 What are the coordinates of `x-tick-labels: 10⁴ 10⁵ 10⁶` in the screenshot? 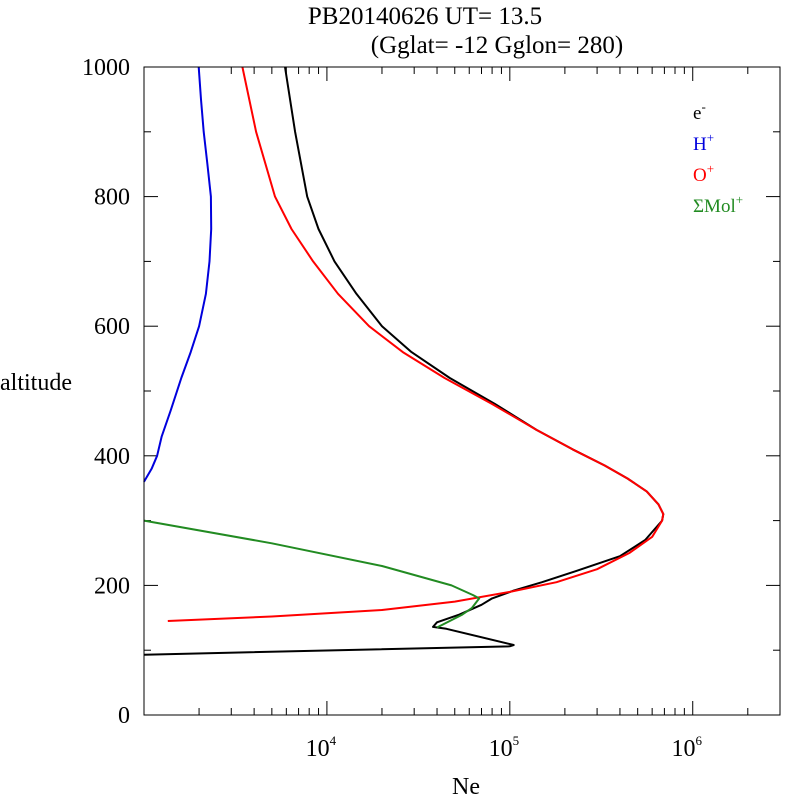 It's located at (504, 747).